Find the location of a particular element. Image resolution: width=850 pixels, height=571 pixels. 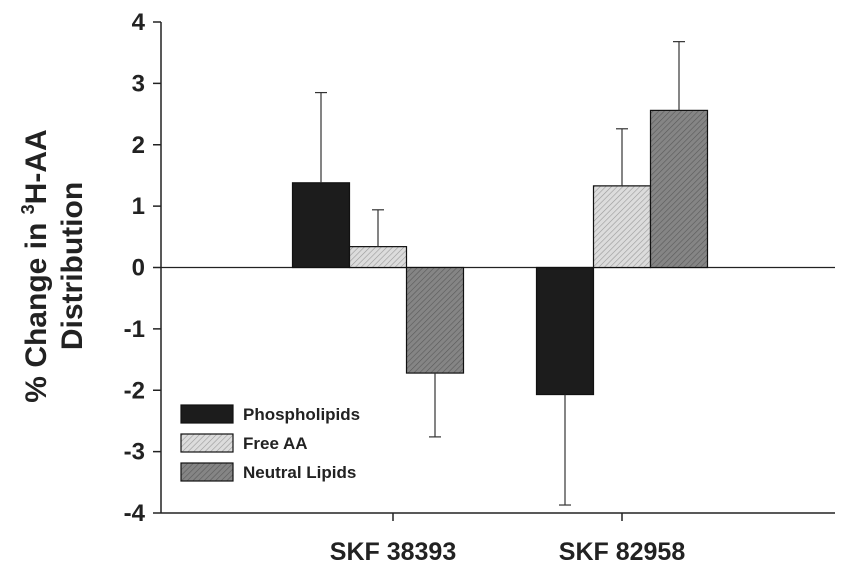

legend: Phospholipids Free AA Neutral Lipids is located at coordinates (270, 443).